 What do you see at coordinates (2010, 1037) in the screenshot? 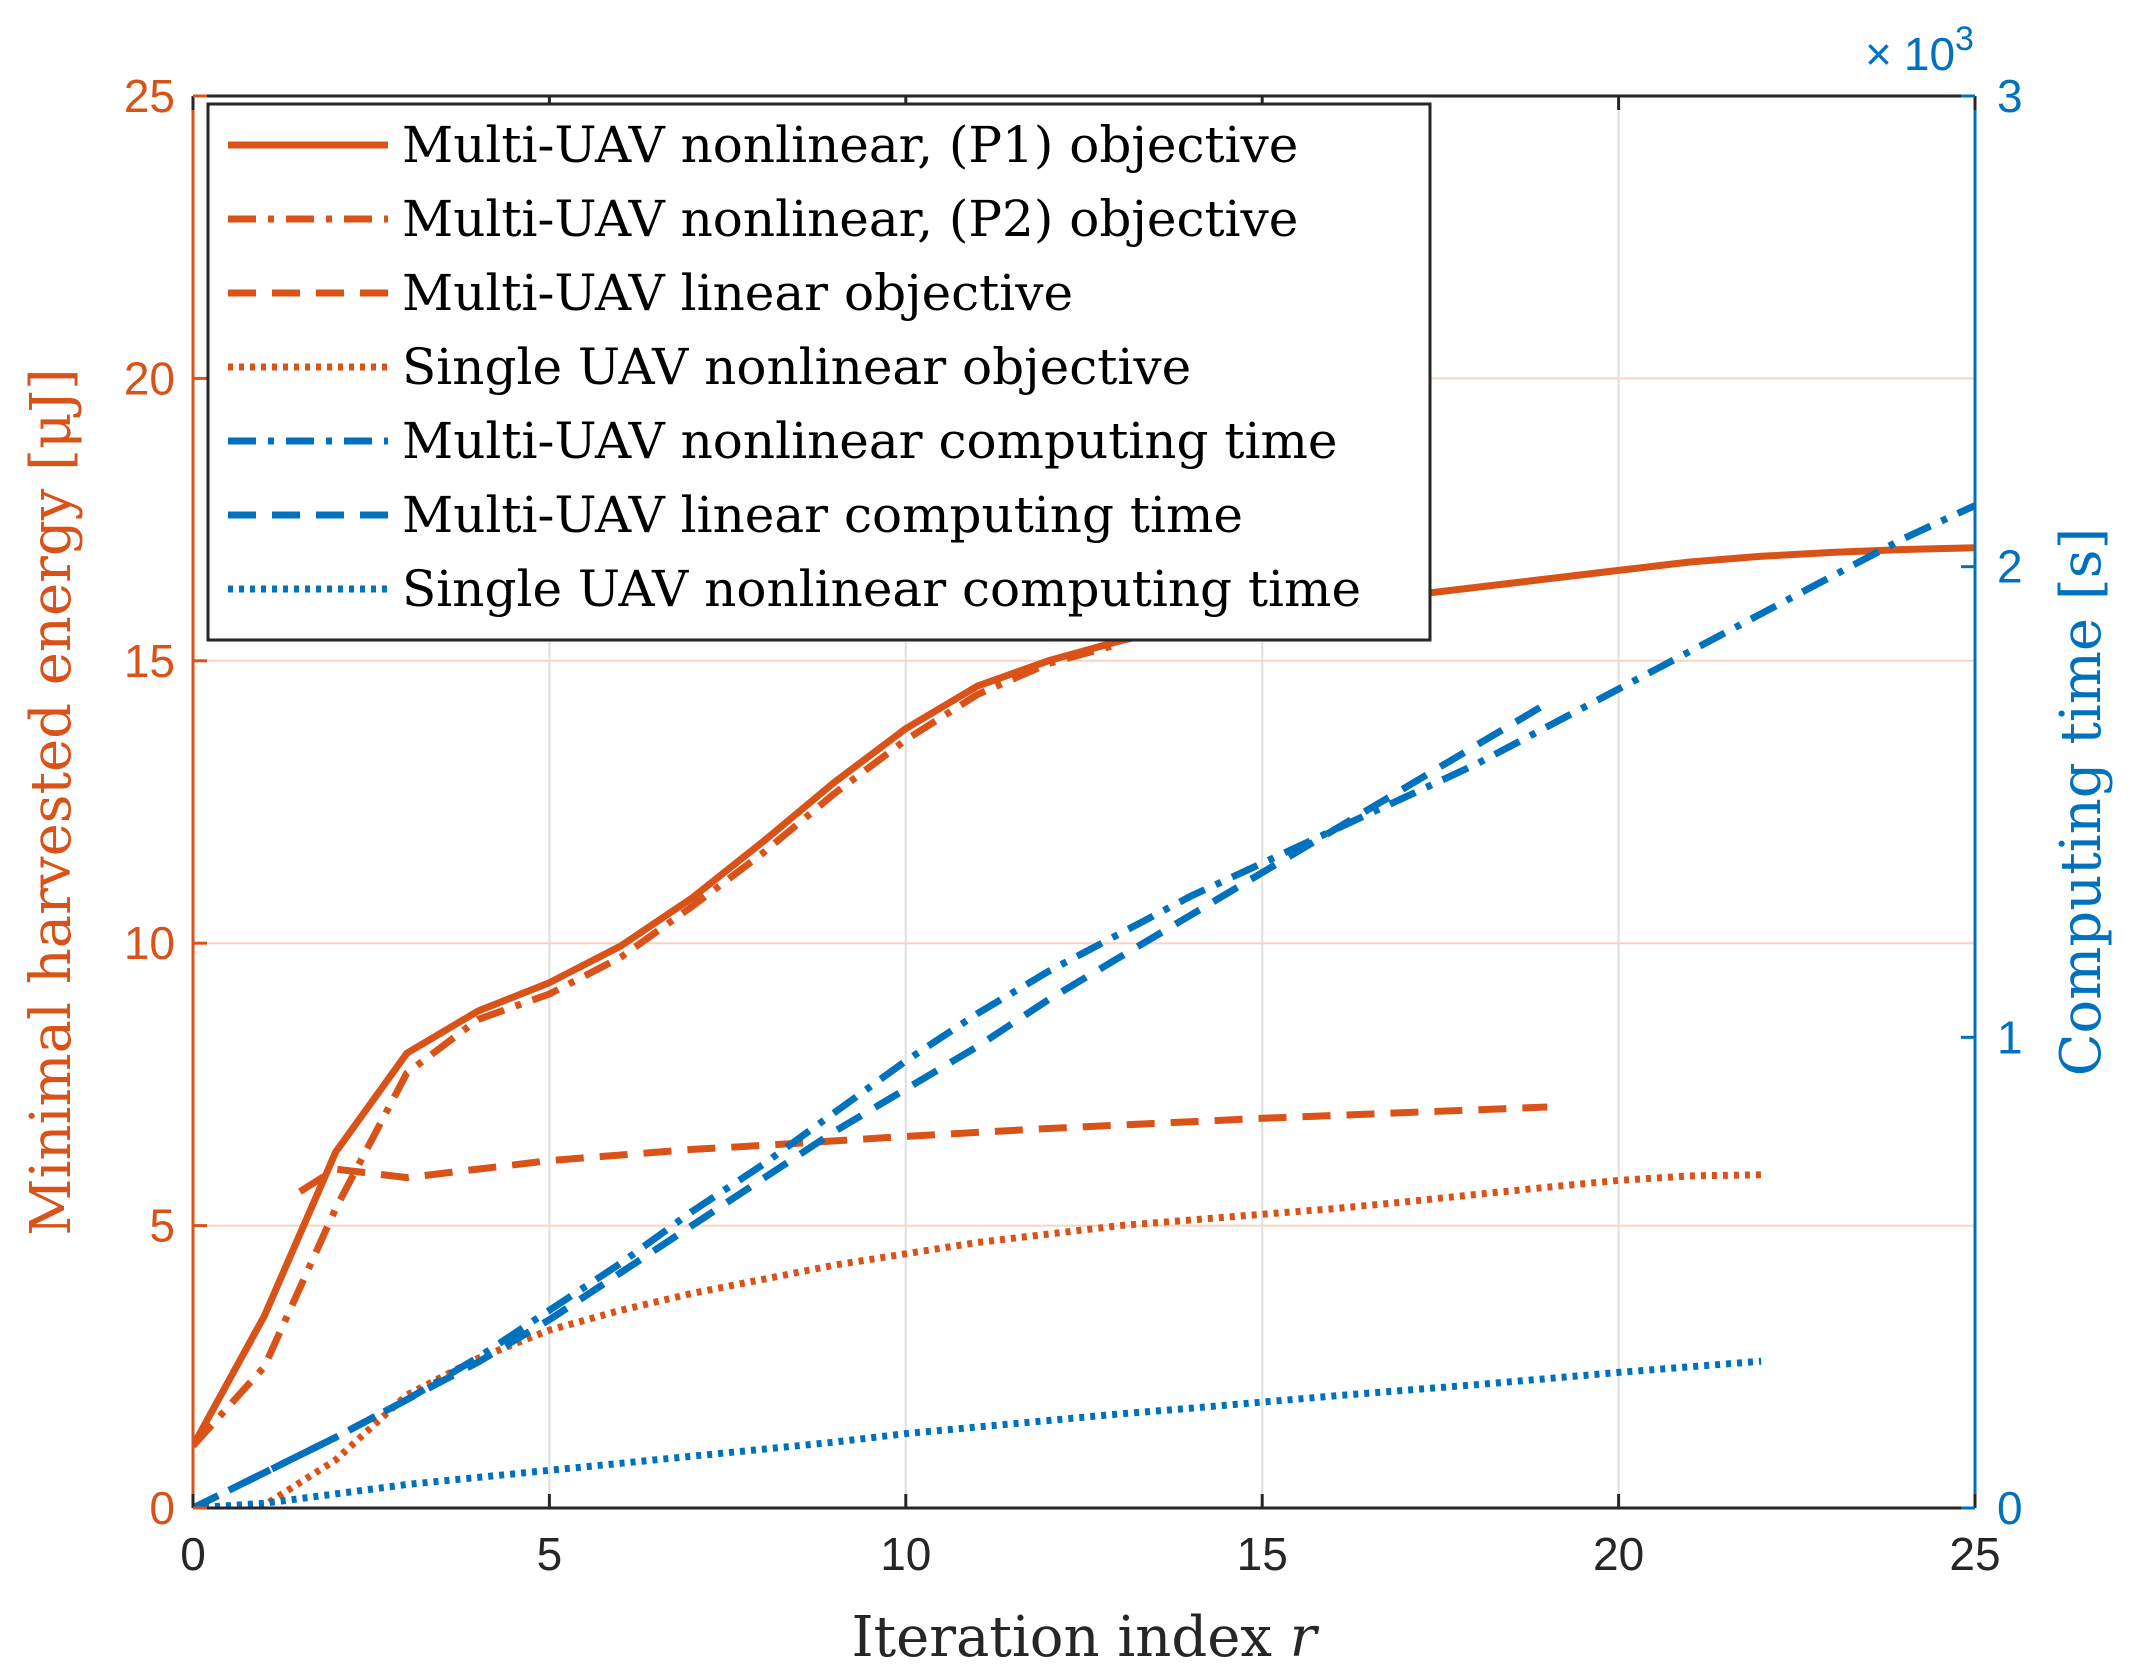
I see `right-tick-label: 1` at bounding box center [2010, 1037].